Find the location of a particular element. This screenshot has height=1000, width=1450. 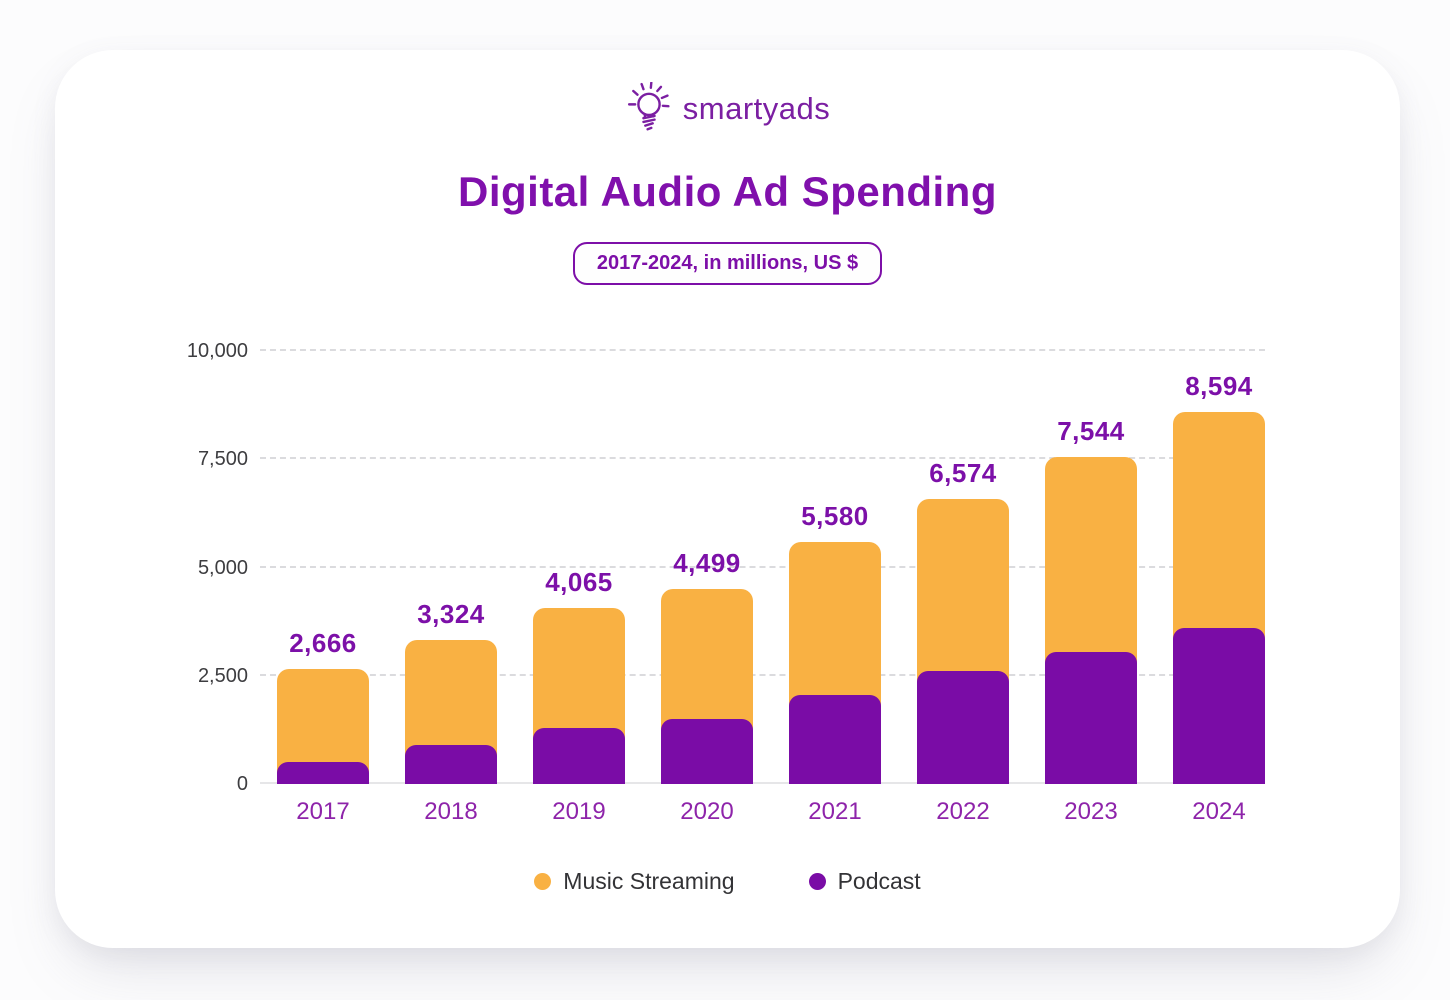

x-tick-label: 2022 is located at coordinates (963, 811).